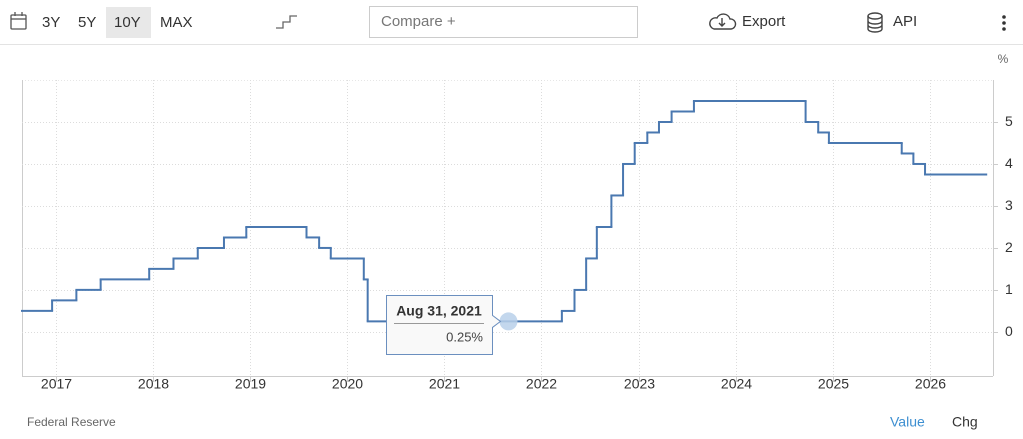 The width and height of the screenshot is (1023, 439). I want to click on compare-input, so click(503, 22).